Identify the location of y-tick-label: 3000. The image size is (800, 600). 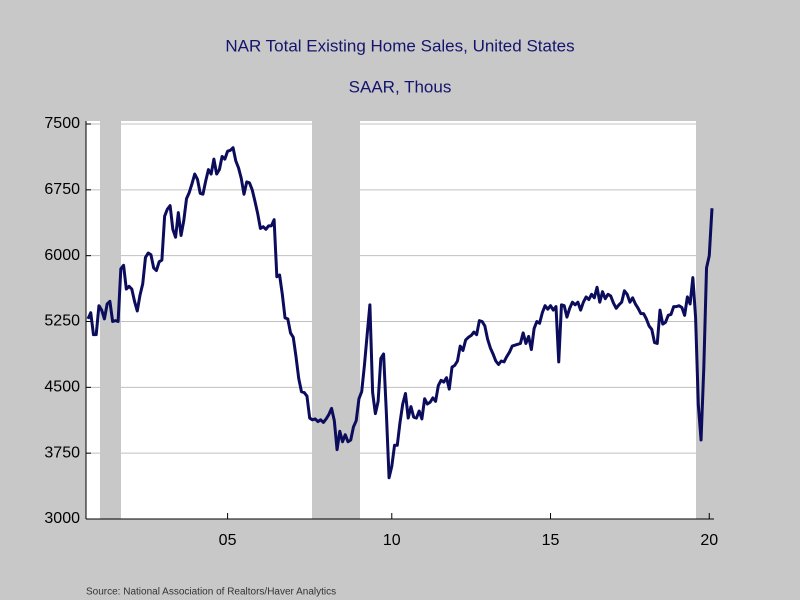
(62, 518).